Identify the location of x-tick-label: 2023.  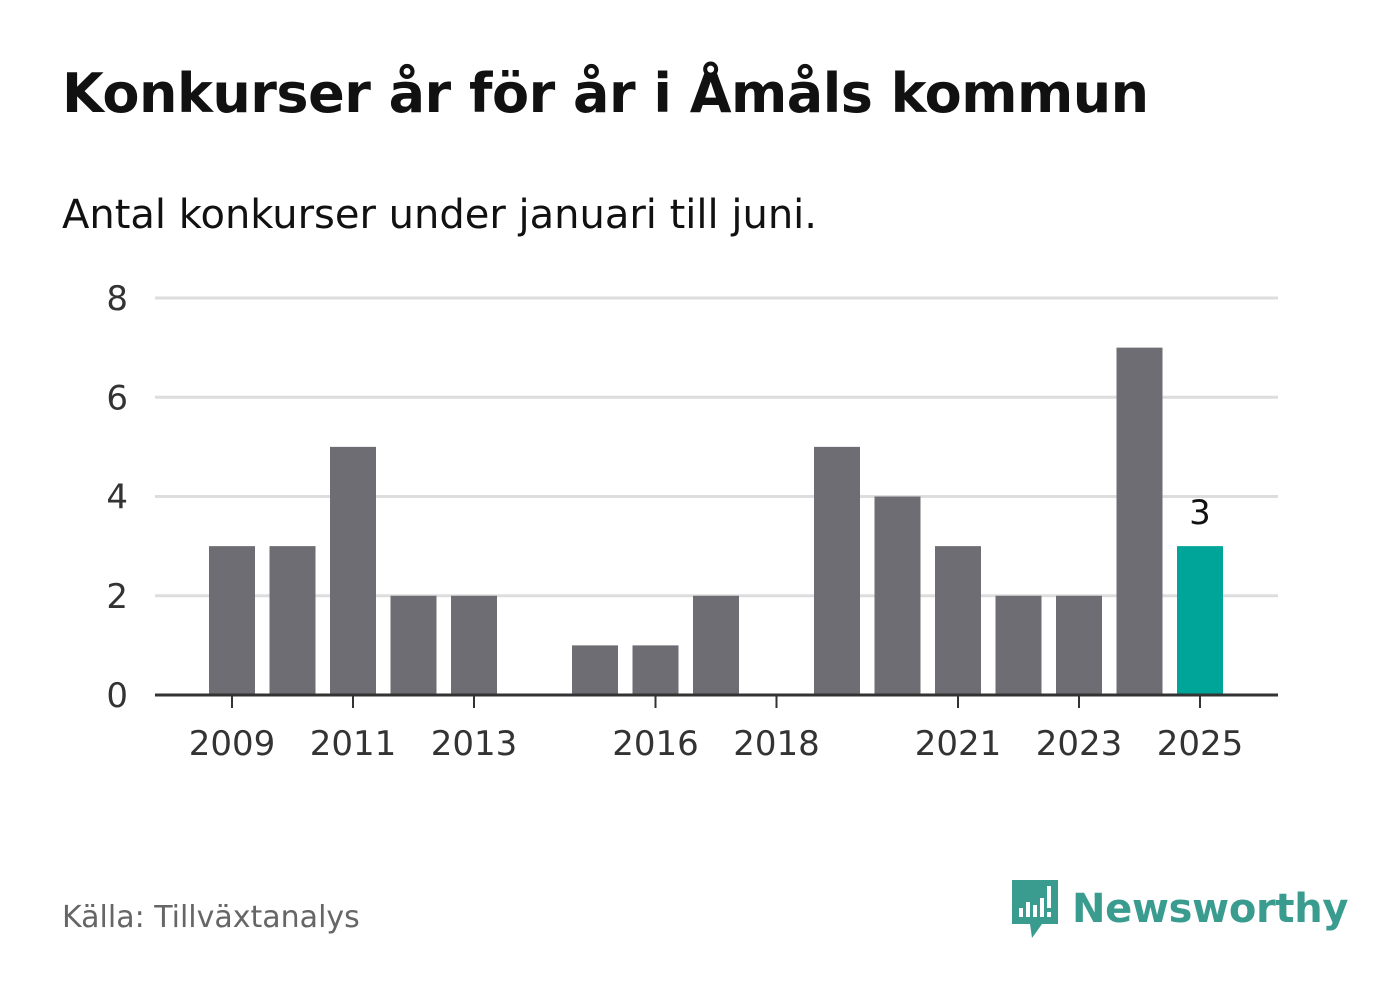
(1079, 744).